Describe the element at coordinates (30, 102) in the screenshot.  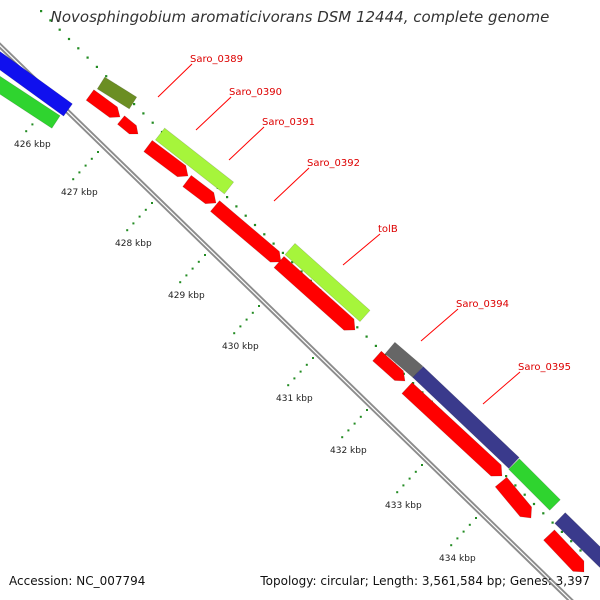
I see `green-feature-band` at that location.